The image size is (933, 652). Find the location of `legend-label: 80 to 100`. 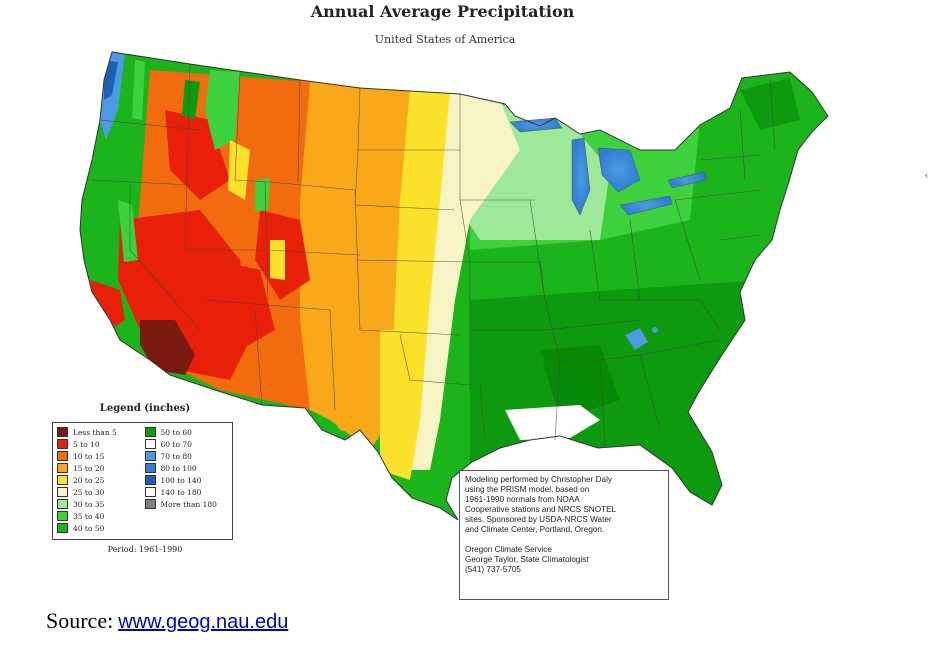

legend-label: 80 to 100 is located at coordinates (178, 468).